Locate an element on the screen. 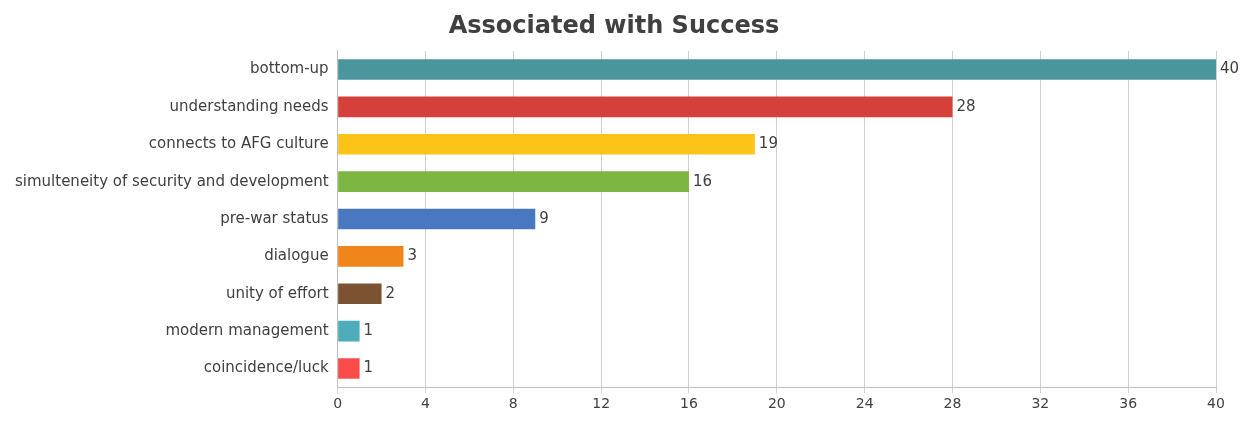 This screenshot has height=428, width=1254. y-tick-label: pre-war status is located at coordinates (274, 217).